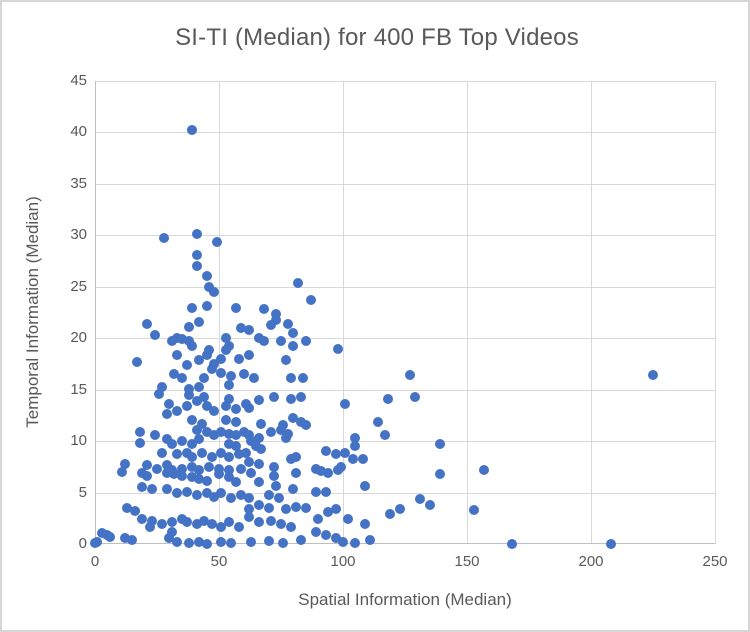  Describe the element at coordinates (467, 561) in the screenshot. I see `x-tick-label: 150` at that location.